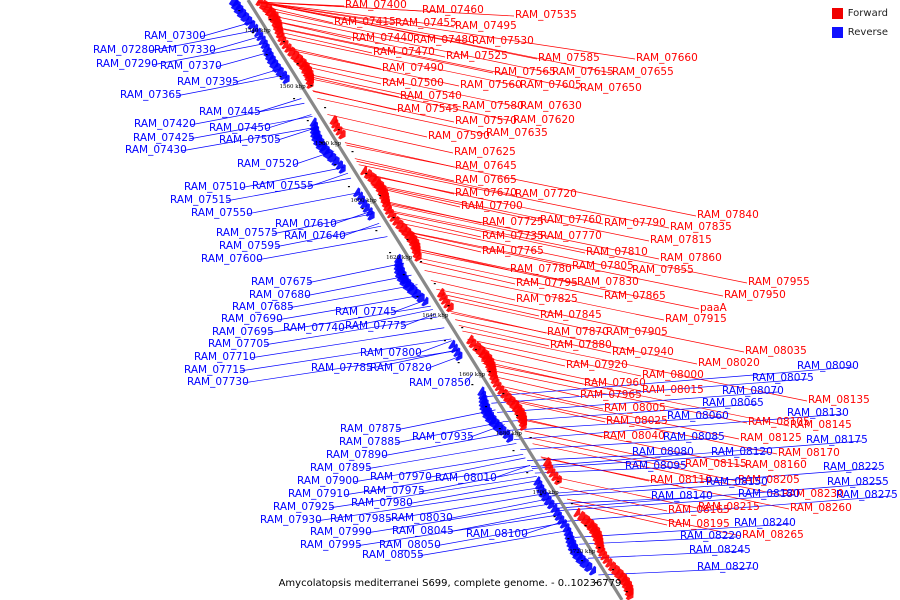 The height and width of the screenshot is (600, 900). I want to click on gene-label: RAM_07515, so click(201, 200).